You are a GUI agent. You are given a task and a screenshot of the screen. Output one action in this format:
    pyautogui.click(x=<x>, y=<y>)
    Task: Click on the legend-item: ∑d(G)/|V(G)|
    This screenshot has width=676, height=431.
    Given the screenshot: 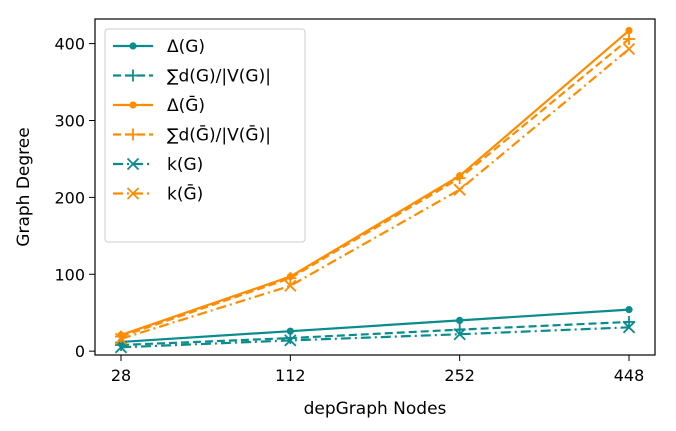 What is the action you would take?
    pyautogui.click(x=192, y=77)
    